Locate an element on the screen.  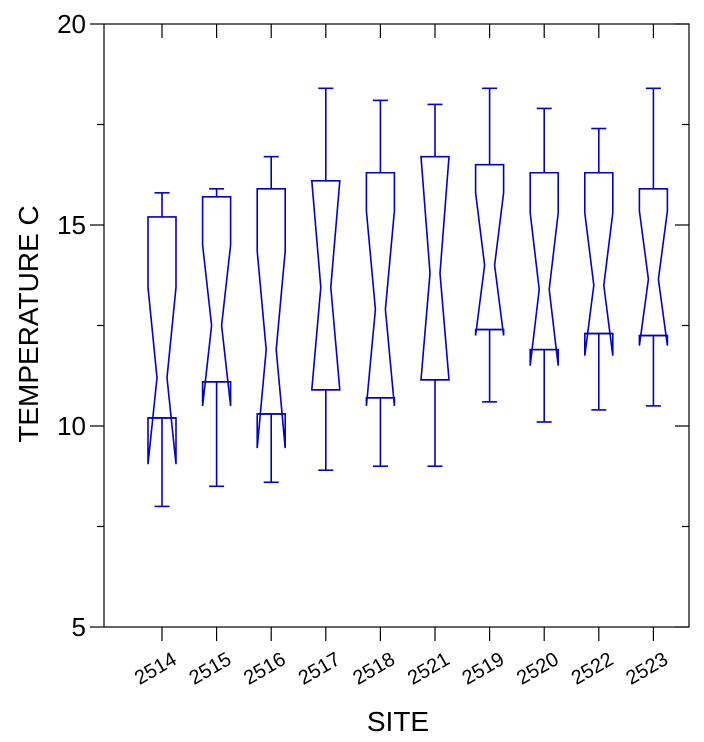
x-tick-label: 2516 is located at coordinates (265, 668).